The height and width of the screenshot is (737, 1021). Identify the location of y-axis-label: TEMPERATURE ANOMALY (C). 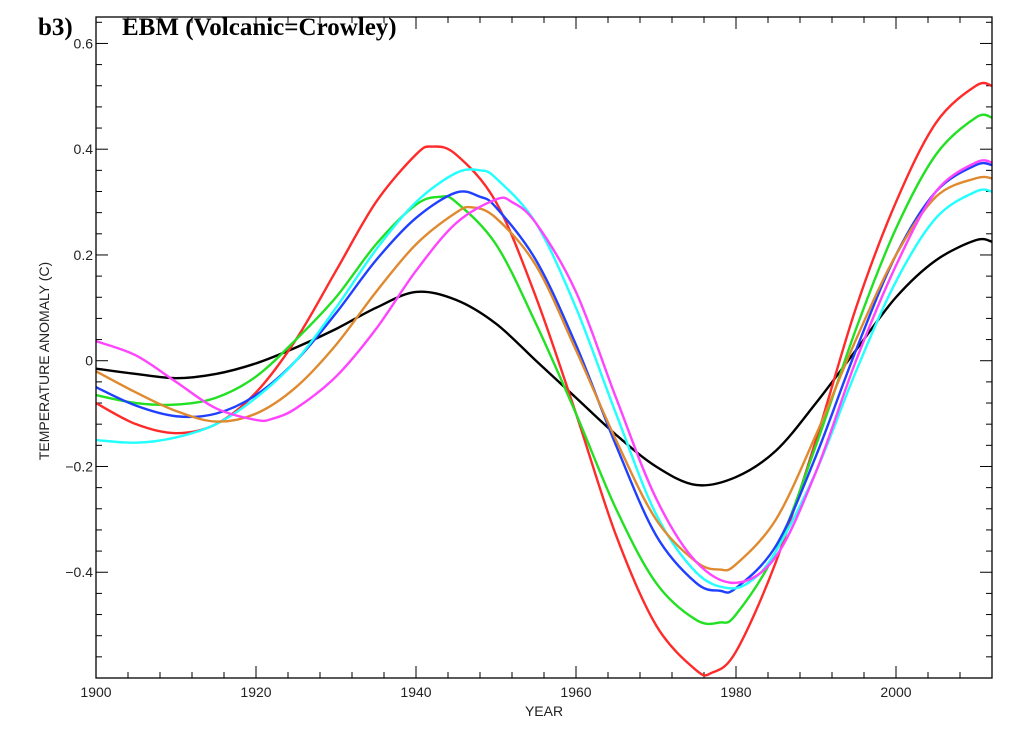
(44, 361).